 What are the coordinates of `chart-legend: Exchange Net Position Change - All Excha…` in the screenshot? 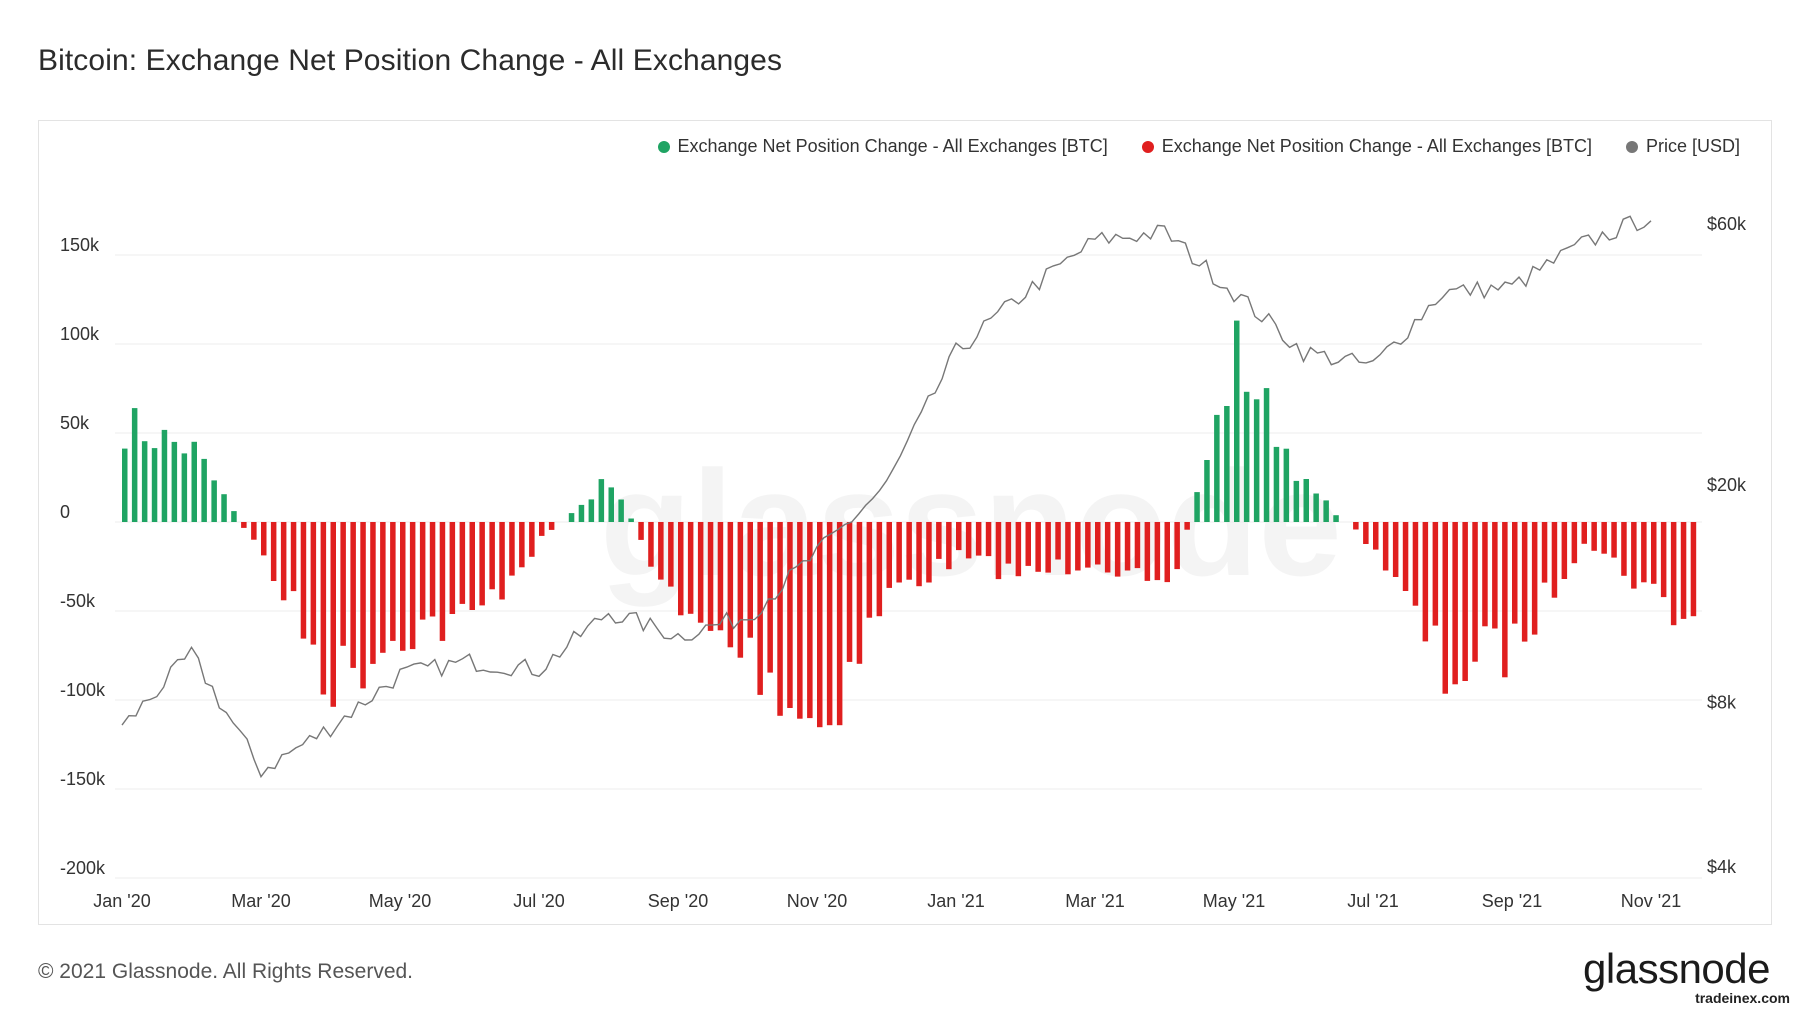 It's located at (1198, 146).